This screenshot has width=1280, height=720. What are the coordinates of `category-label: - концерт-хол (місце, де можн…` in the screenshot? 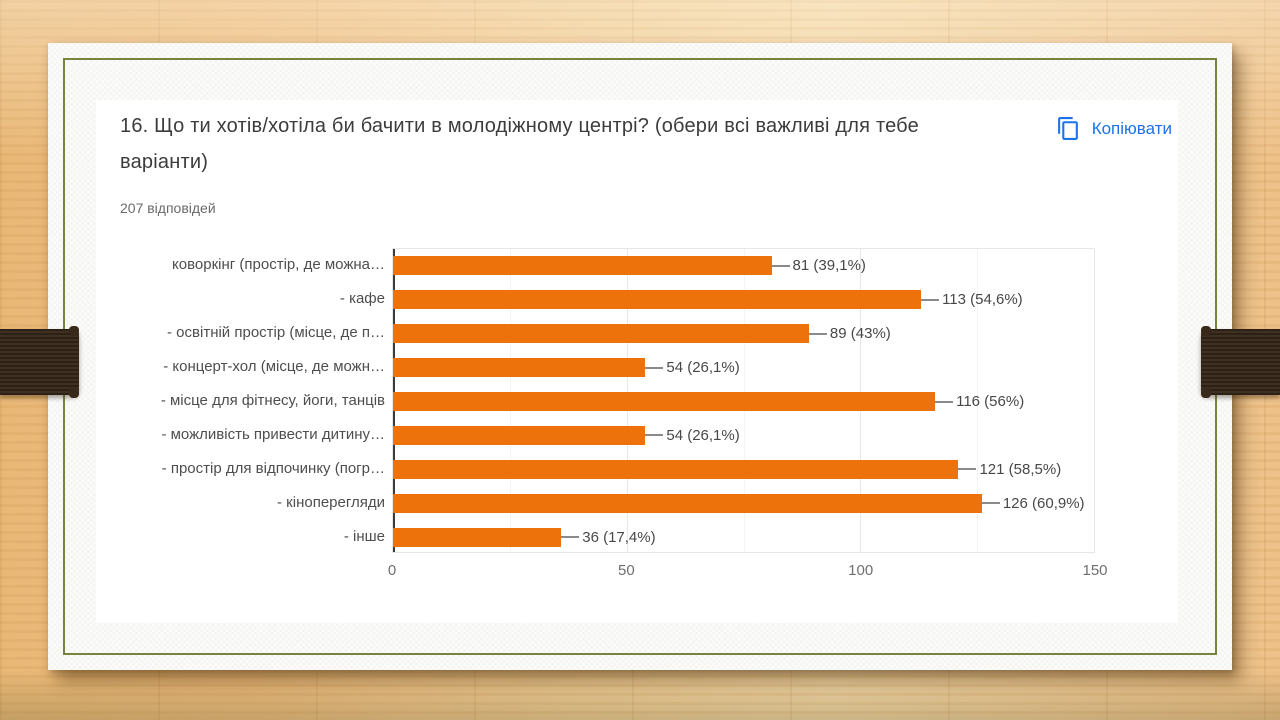 It's located at (274, 367).